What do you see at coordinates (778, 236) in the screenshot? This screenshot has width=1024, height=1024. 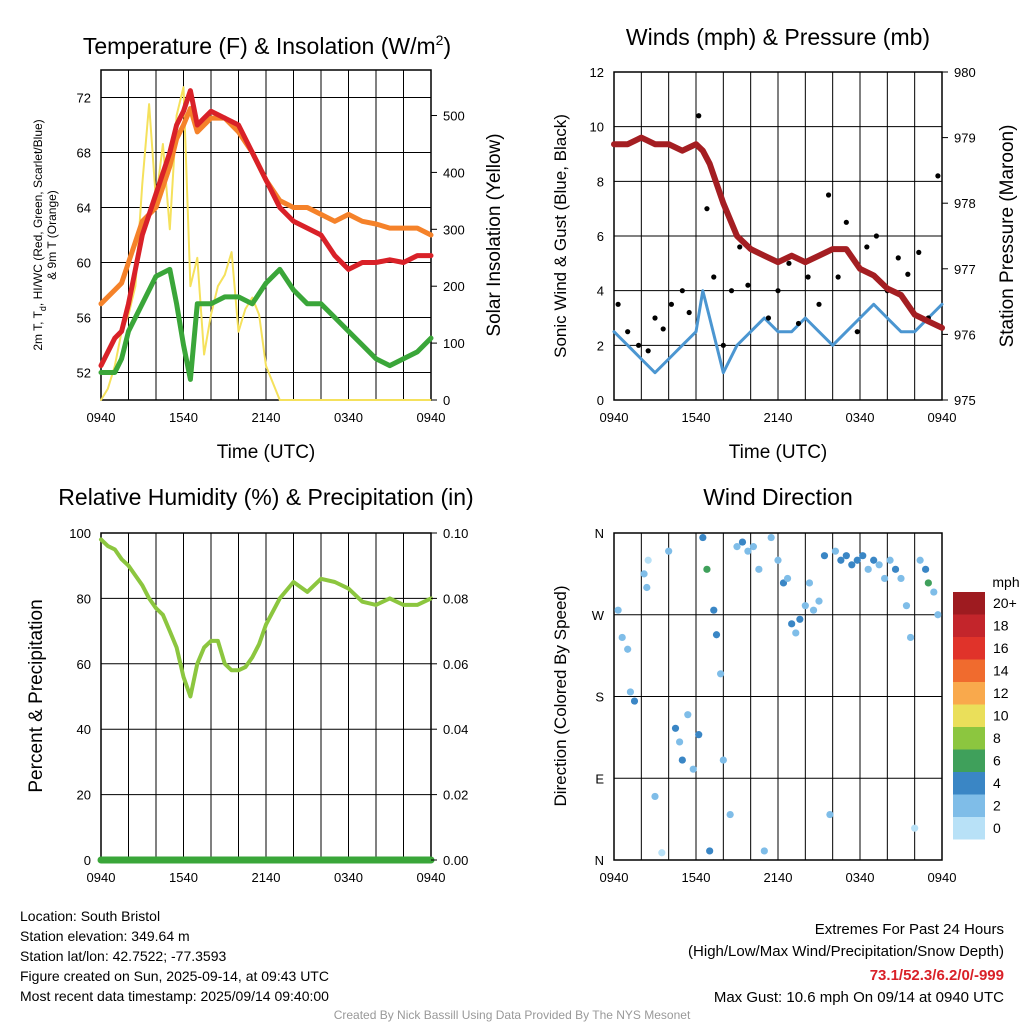 I see `winds-gridlines` at bounding box center [778, 236].